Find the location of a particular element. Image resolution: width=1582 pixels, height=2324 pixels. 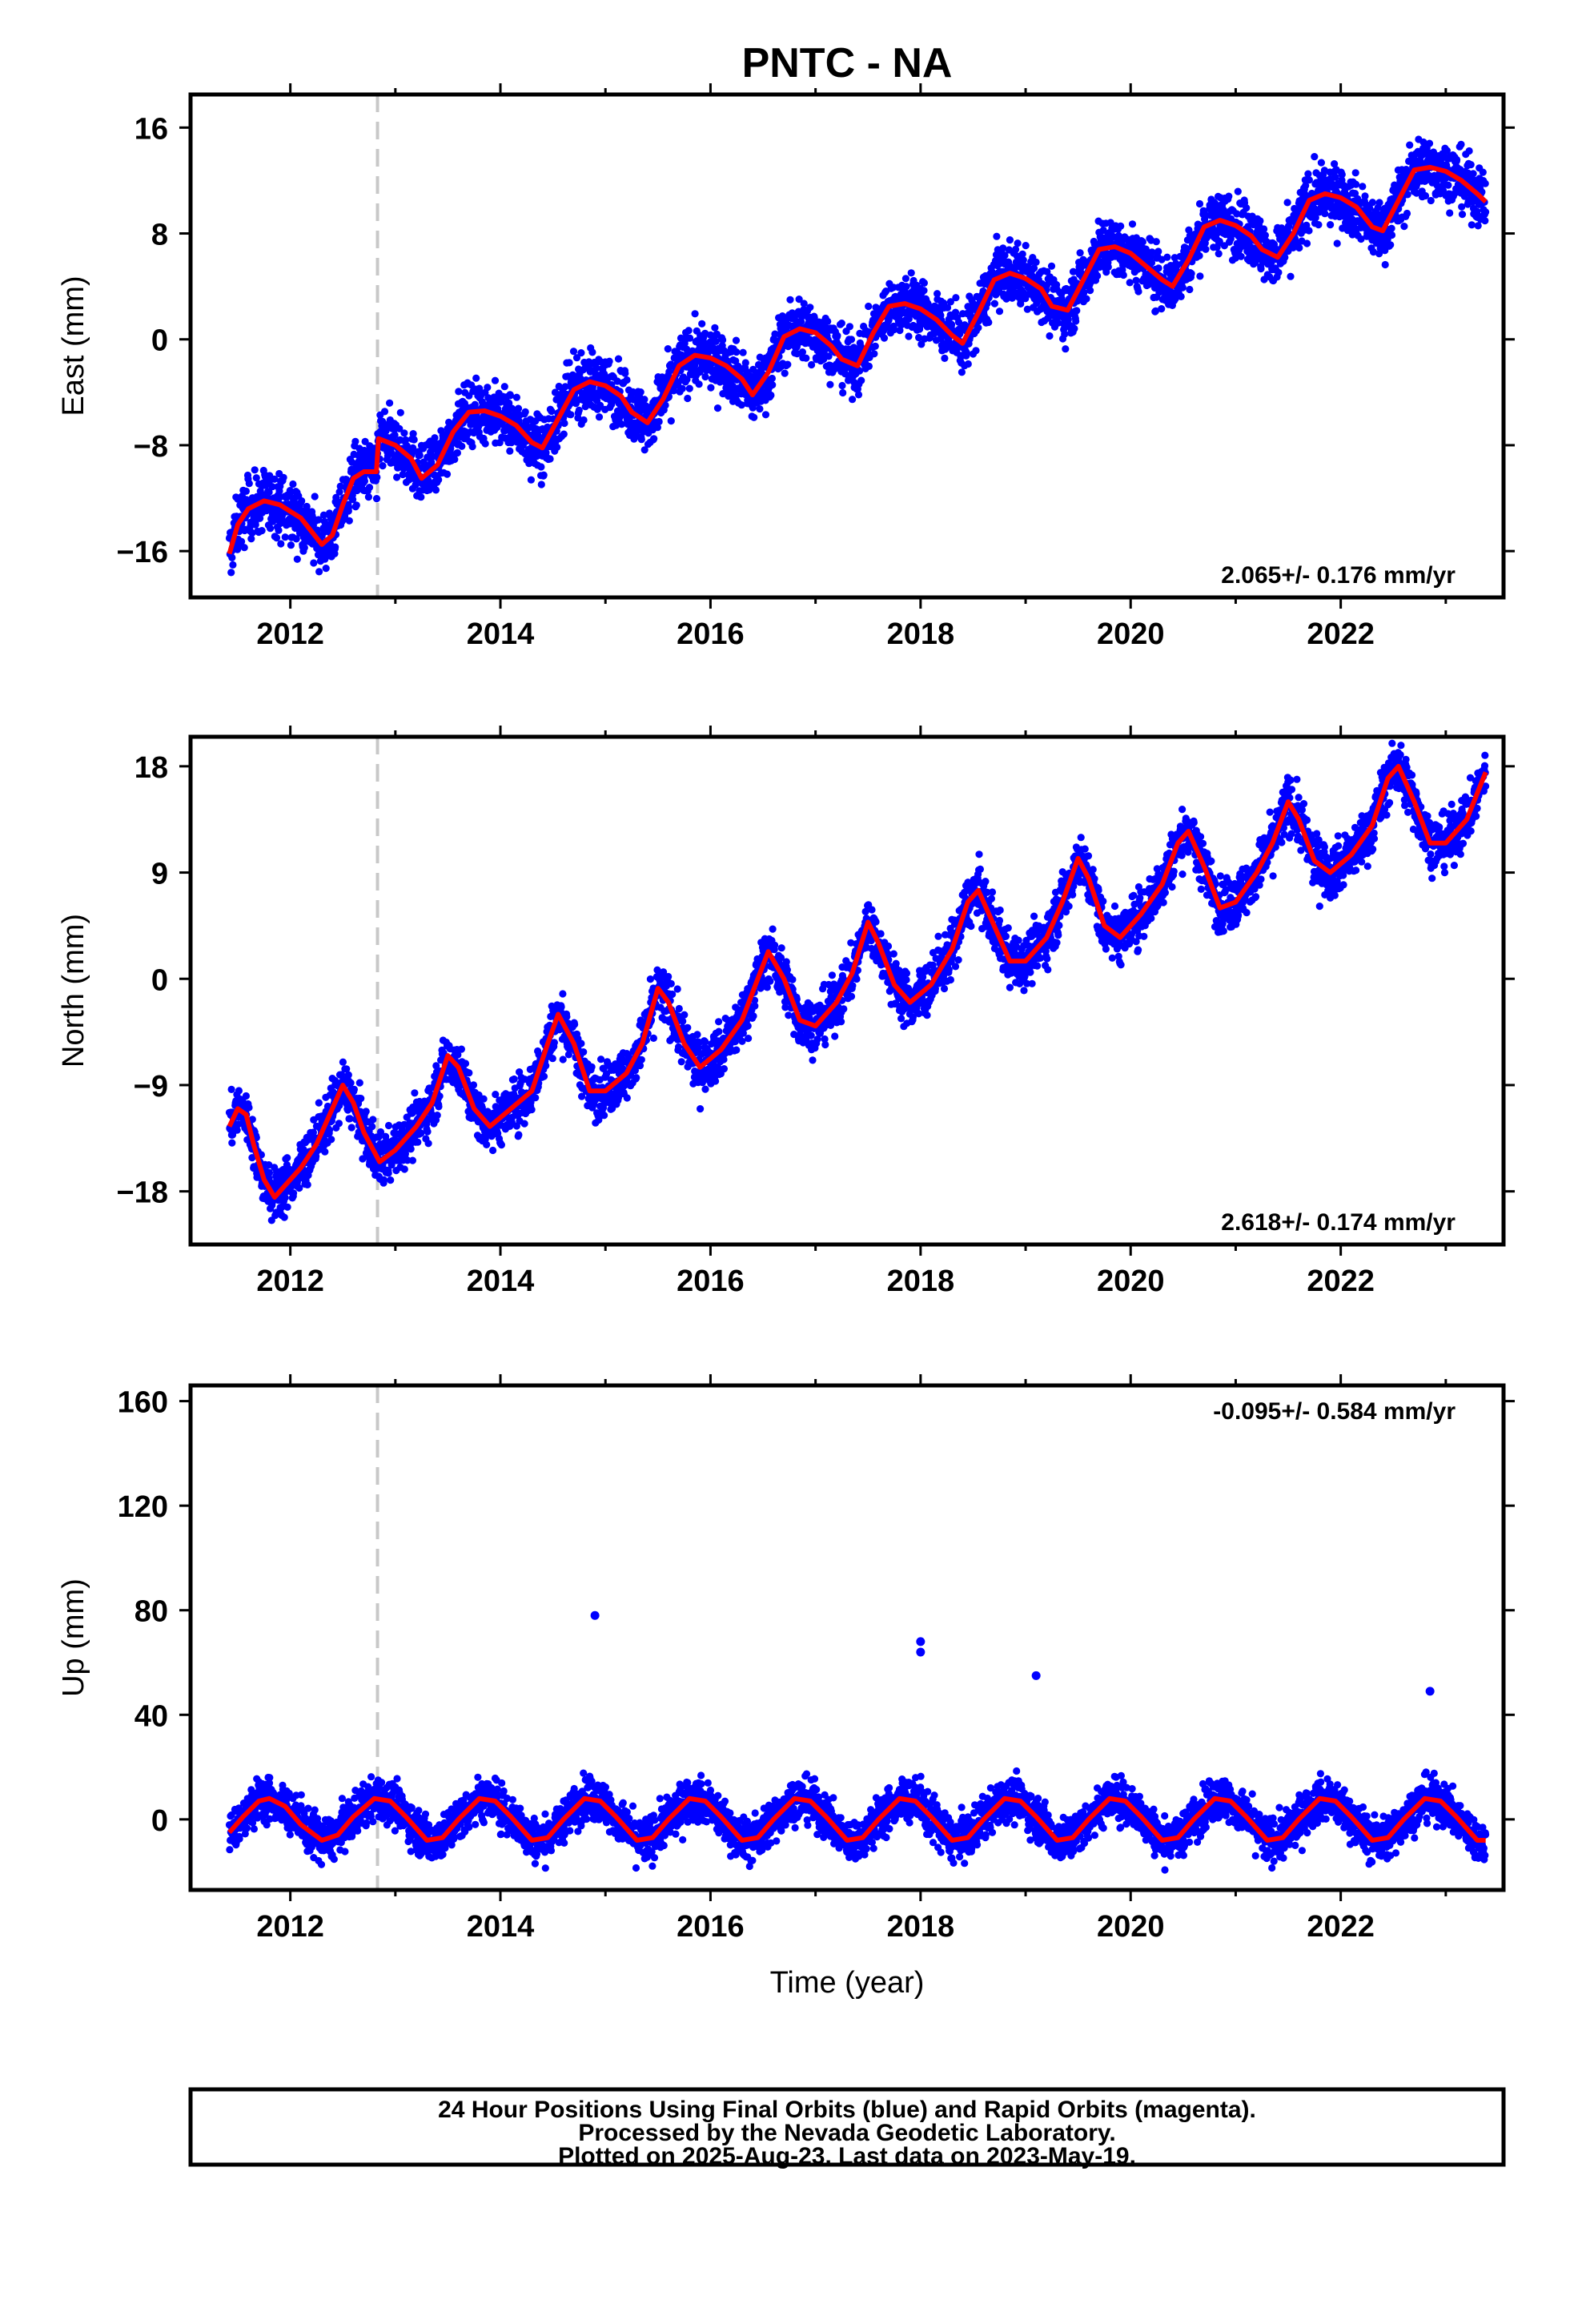

east-x-tick-label: 2014 is located at coordinates (501, 634).